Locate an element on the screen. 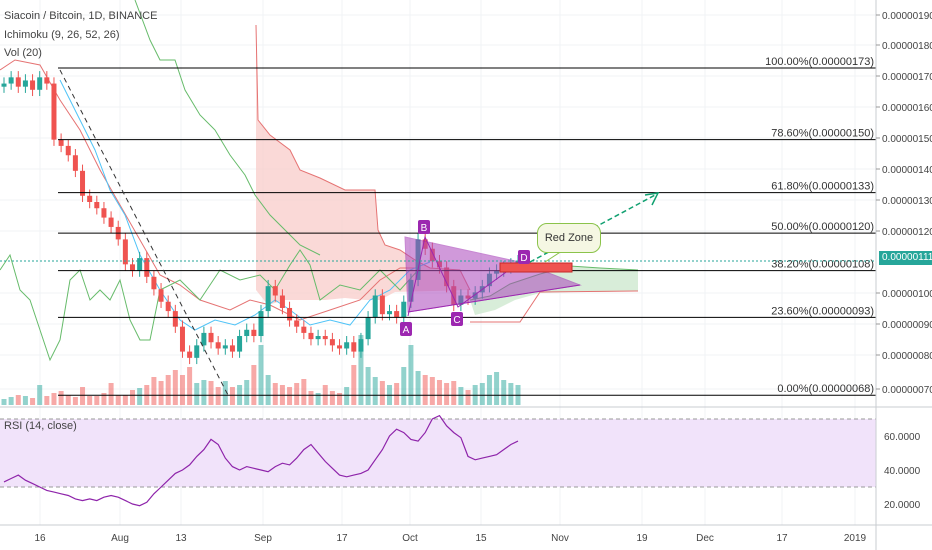  time-tick-label: Oct is located at coordinates (410, 538).